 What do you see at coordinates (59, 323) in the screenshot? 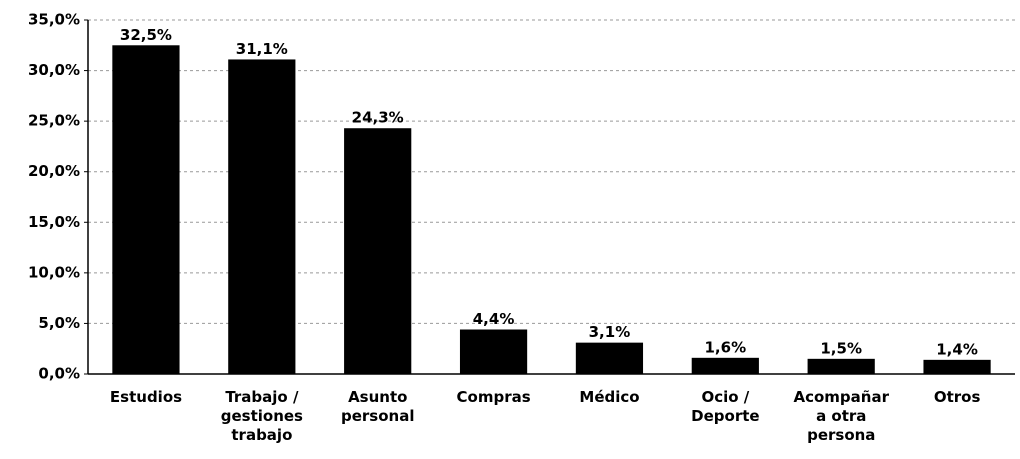
I see `y-tick-label: 5,0%` at bounding box center [59, 323].